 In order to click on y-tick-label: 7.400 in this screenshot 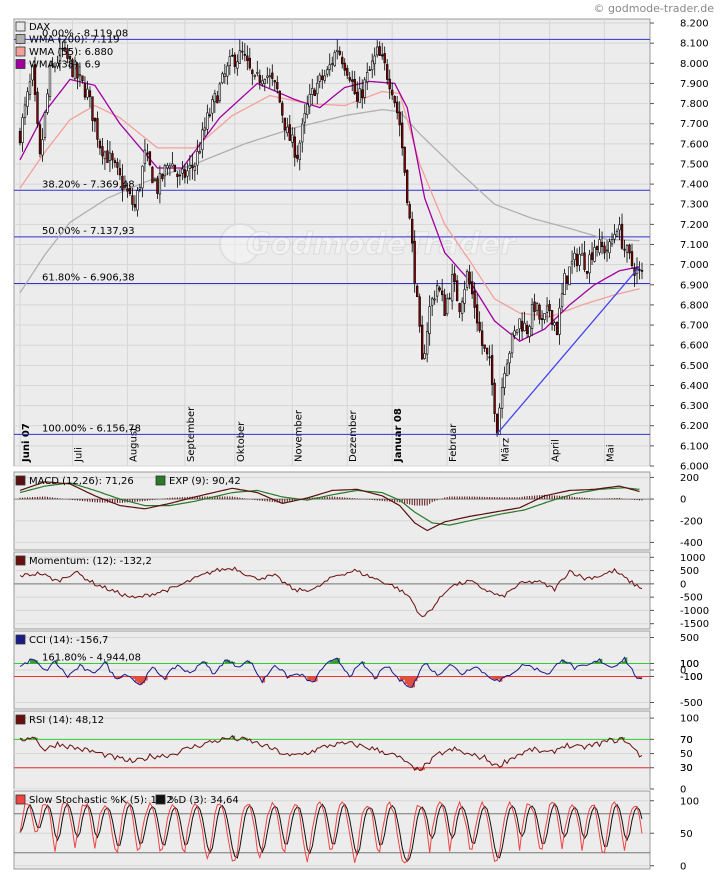, I will do `click(694, 185)`.